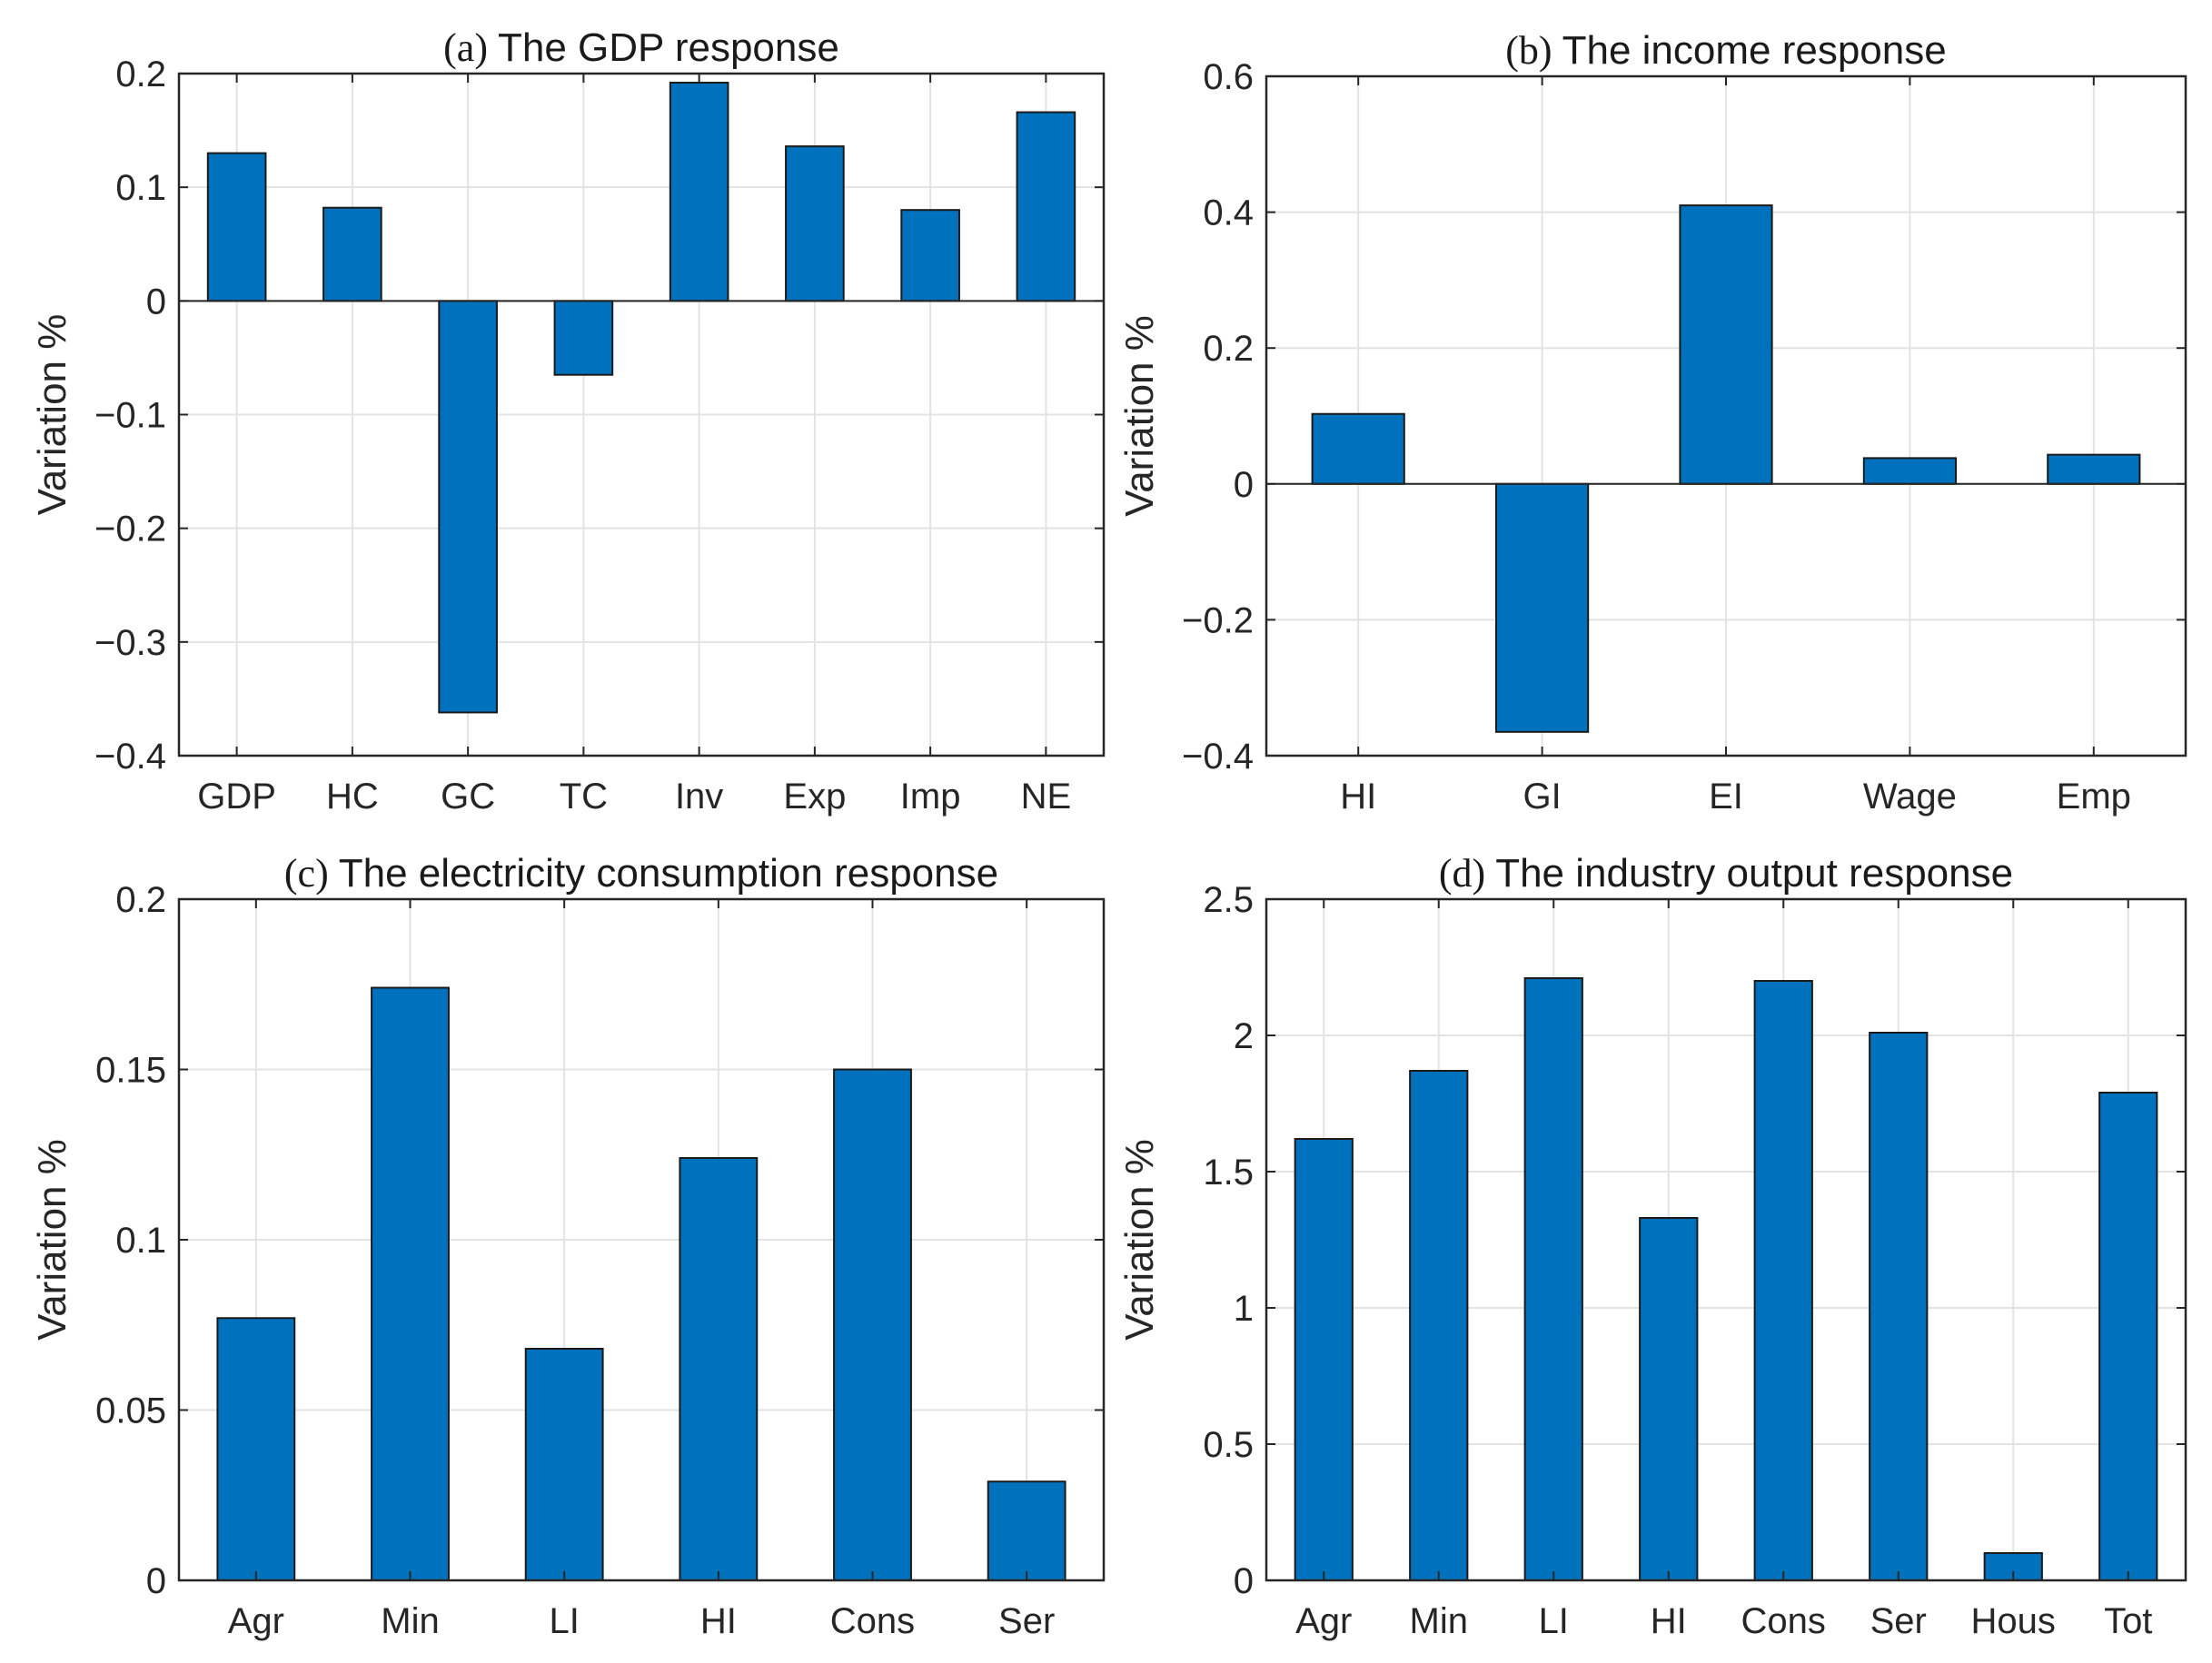 This screenshot has width=2212, height=1663. I want to click on chart-title-prefix: (d), so click(1467, 873).